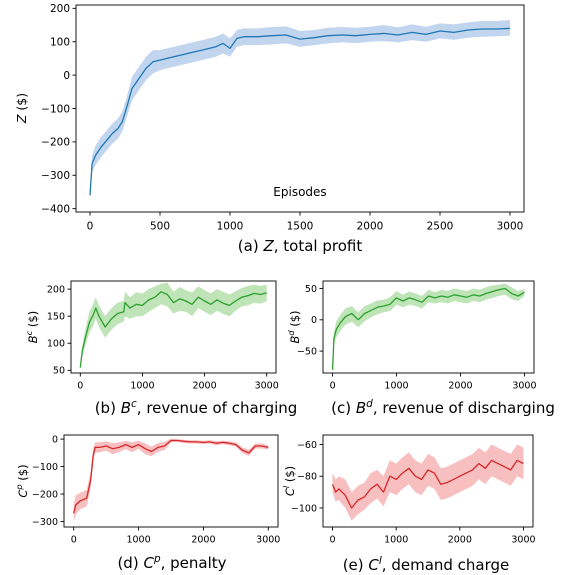  What do you see at coordinates (55, 143) in the screenshot?
I see `y-tick-label-a-2: −200` at bounding box center [55, 143].